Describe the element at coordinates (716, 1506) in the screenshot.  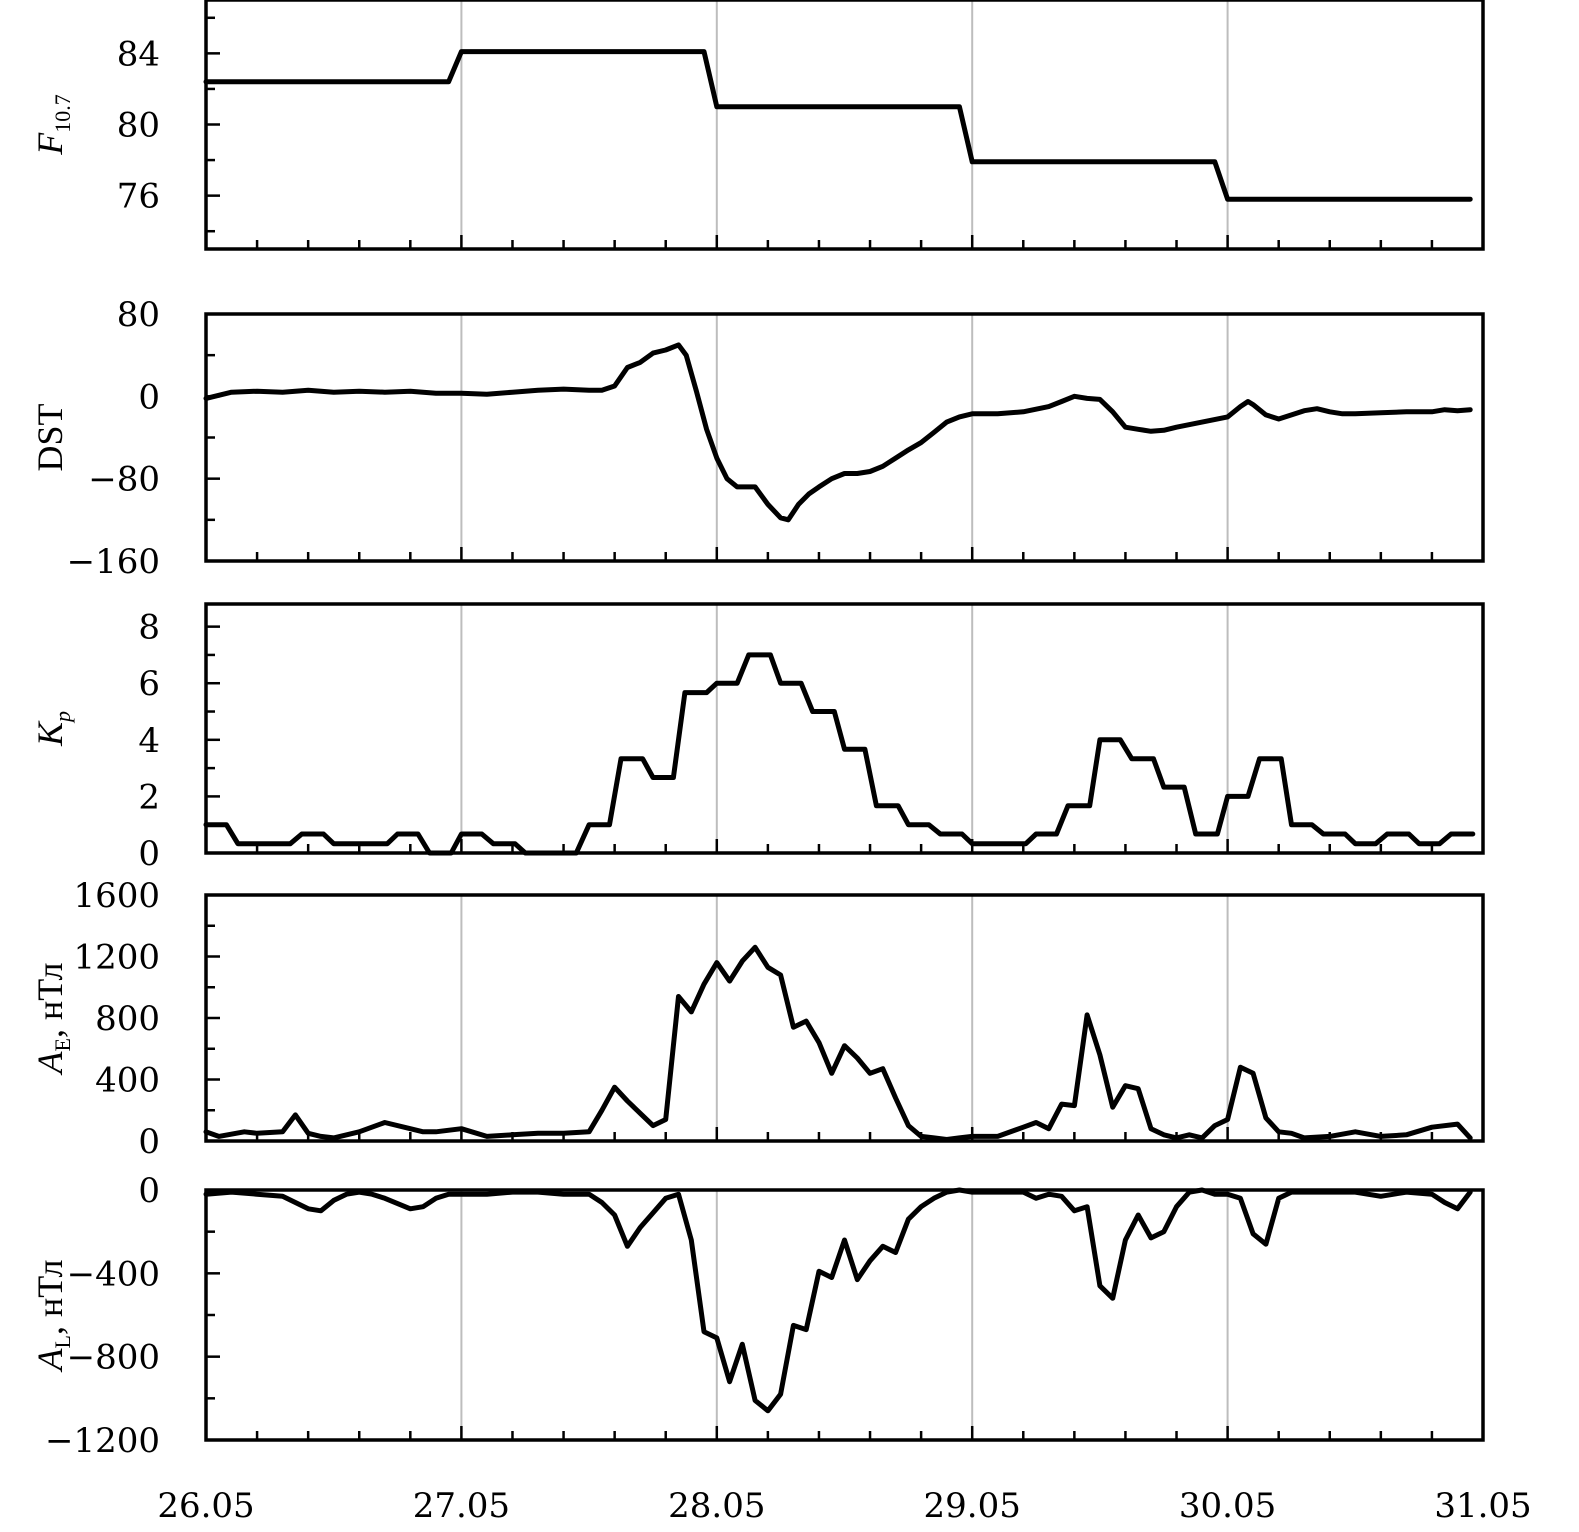
I see `x-tick-label: 28.05` at that location.